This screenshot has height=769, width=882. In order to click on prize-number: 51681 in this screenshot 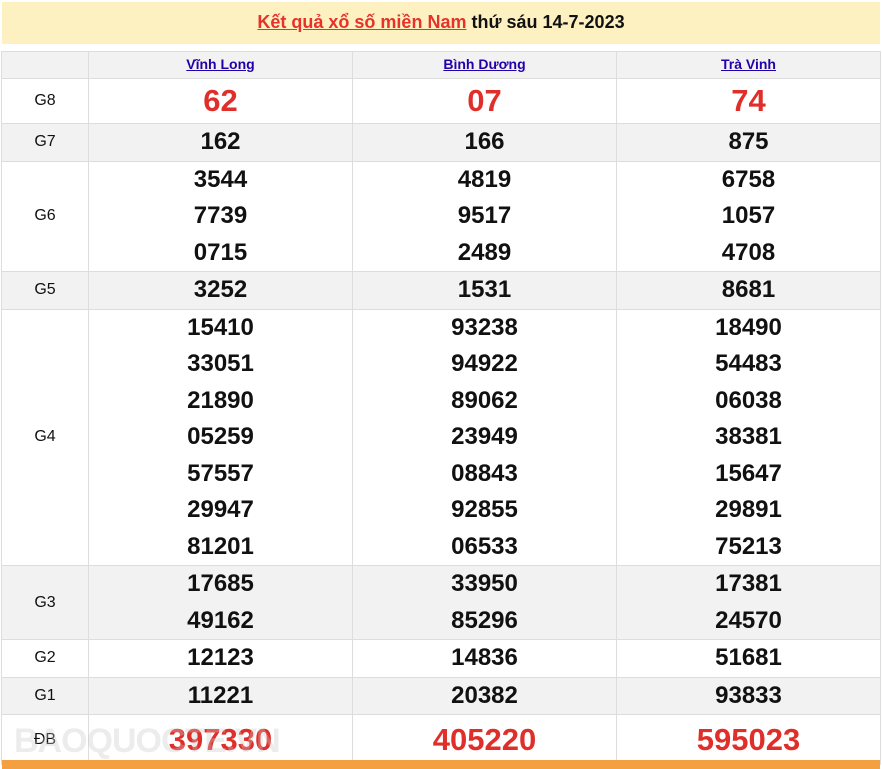, I will do `click(748, 657)`.